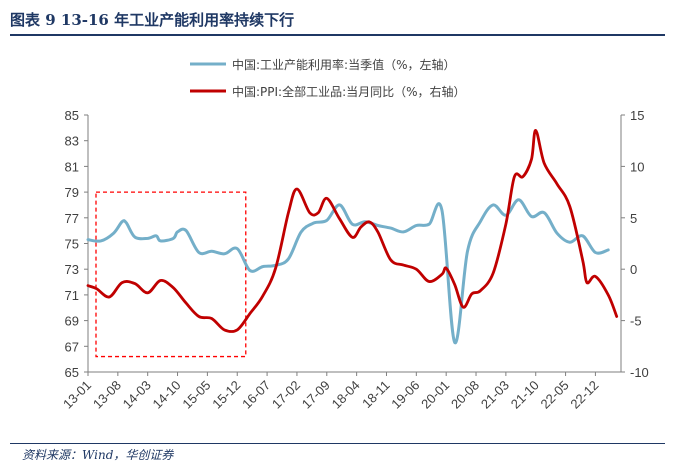 This screenshot has height=466, width=679. I want to click on left-tick-label: 75, so click(72, 244).